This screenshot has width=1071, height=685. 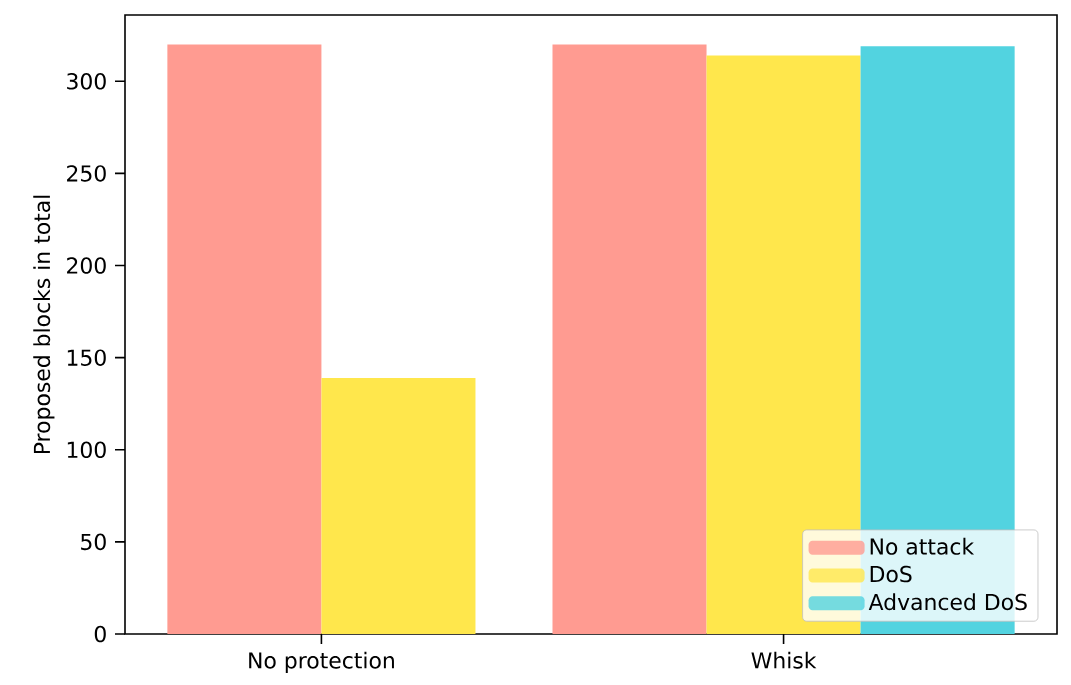 I want to click on y-tick-label: 200, so click(x=86, y=265).